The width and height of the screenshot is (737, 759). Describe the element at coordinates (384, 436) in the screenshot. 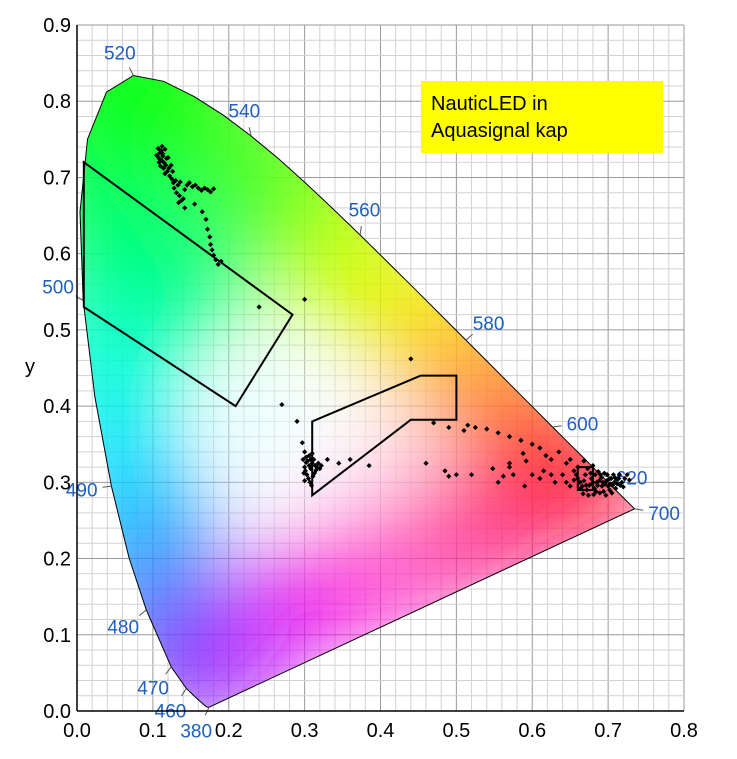

I see `region-white` at that location.